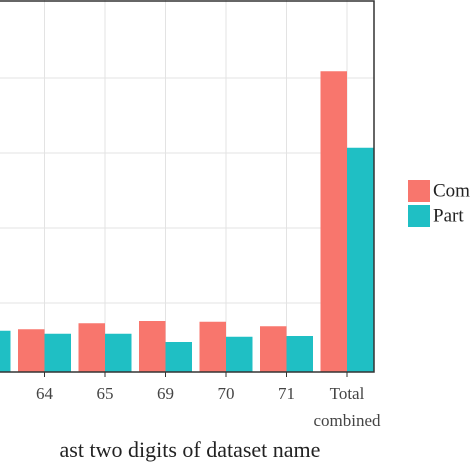 Image resolution: width=474 pixels, height=474 pixels. What do you see at coordinates (226, 393) in the screenshot?
I see `x-tick-label: 70` at bounding box center [226, 393].